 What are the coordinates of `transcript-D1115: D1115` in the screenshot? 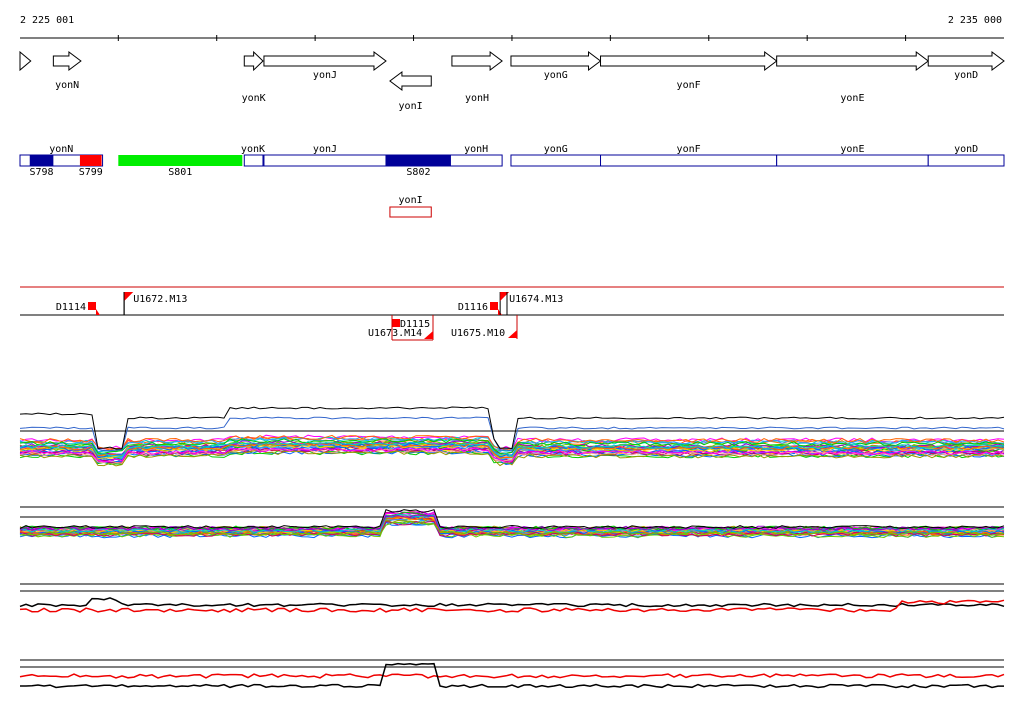 It's located at (411, 324).